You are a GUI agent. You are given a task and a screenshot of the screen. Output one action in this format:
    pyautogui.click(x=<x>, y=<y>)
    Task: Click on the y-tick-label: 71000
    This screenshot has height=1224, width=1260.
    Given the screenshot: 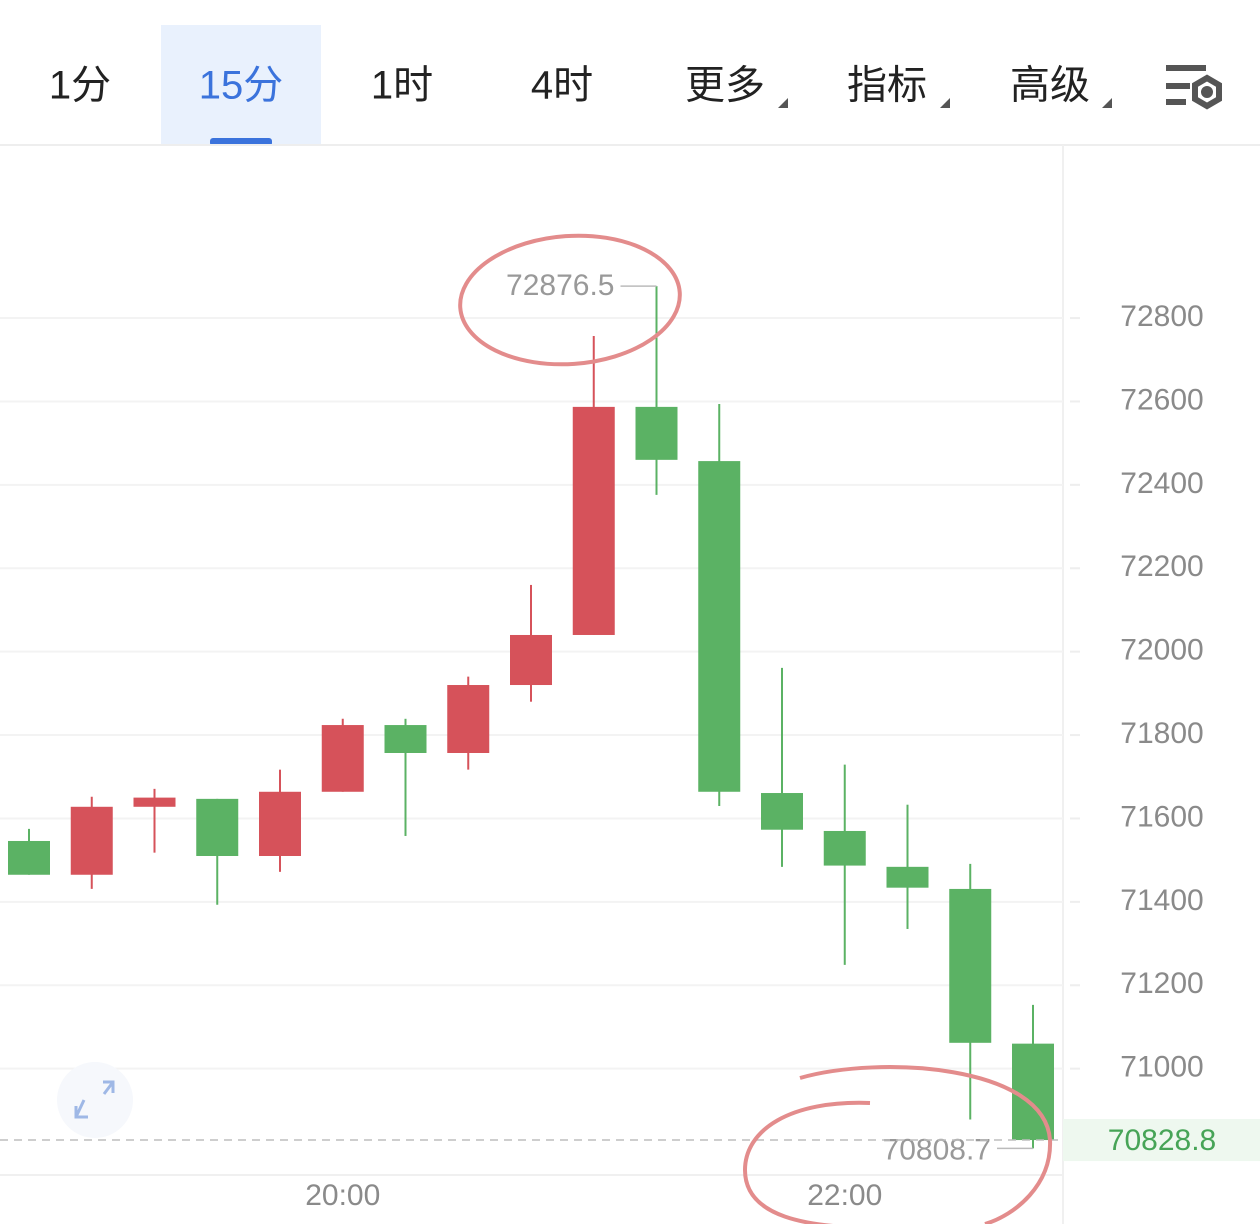 What is the action you would take?
    pyautogui.click(x=1161, y=1067)
    